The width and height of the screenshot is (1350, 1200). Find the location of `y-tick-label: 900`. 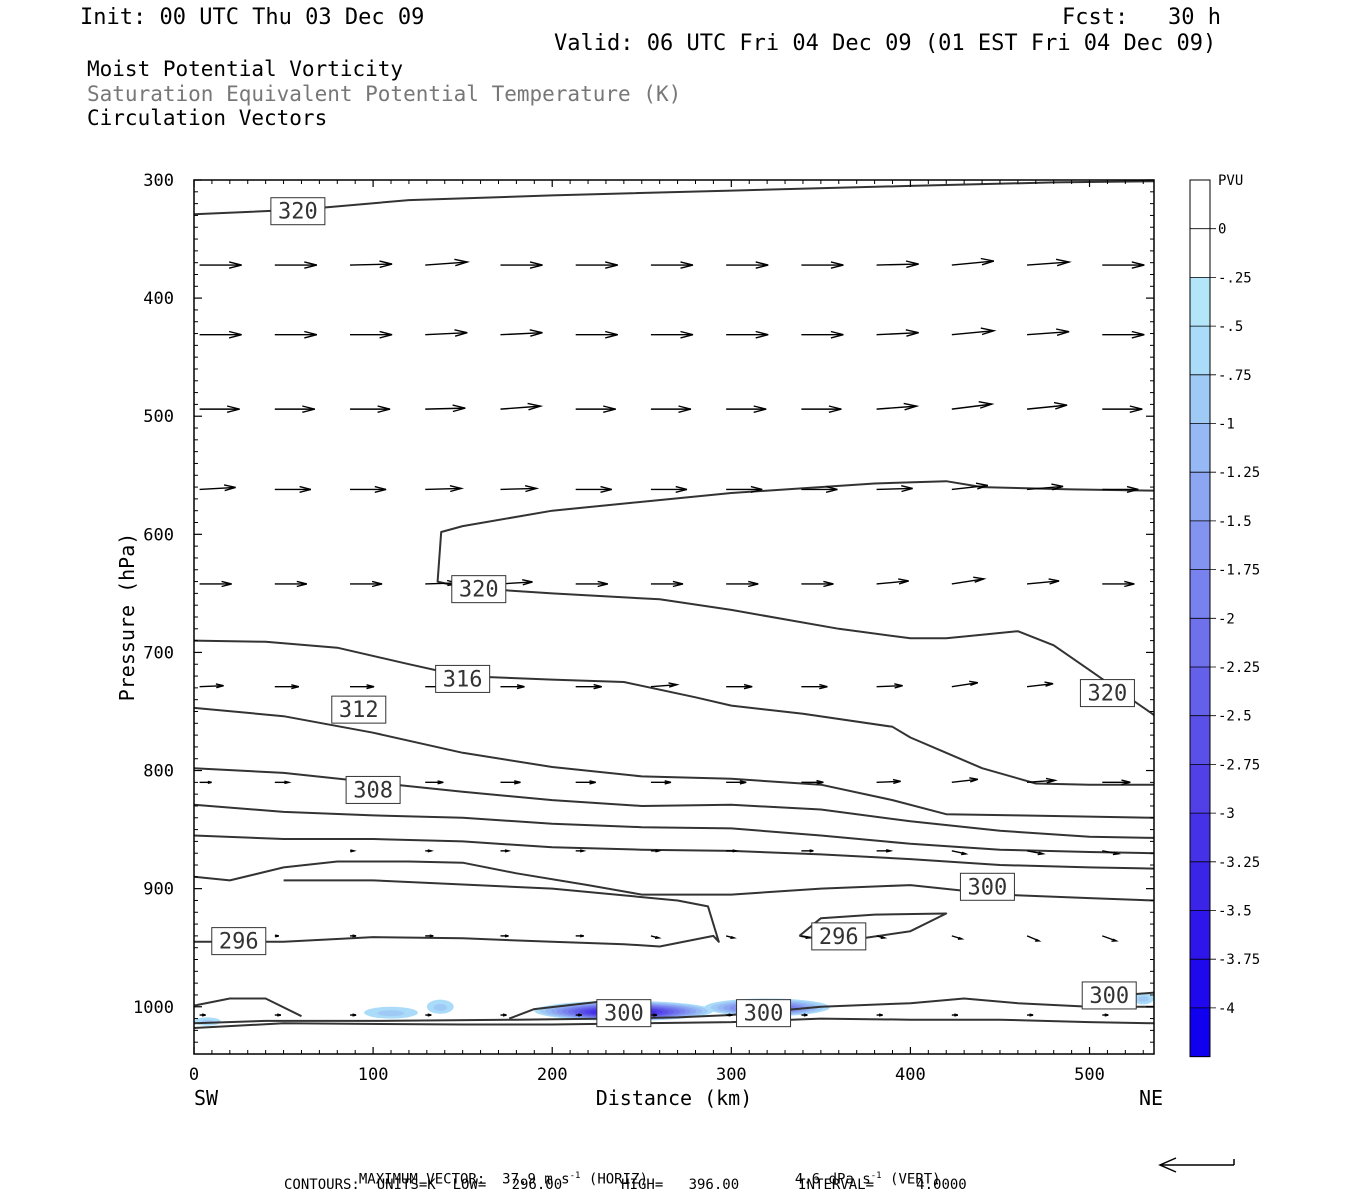

y-tick-label: 900 is located at coordinates (158, 890).